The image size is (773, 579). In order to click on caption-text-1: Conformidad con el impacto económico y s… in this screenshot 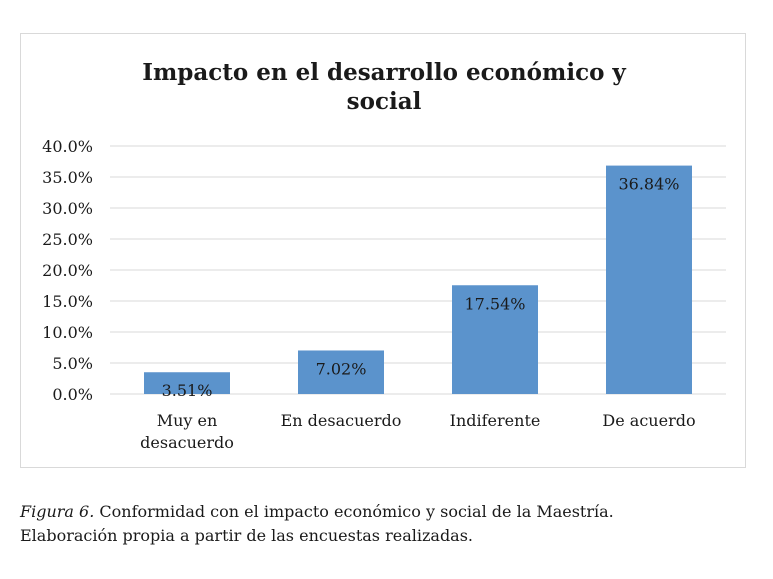, I will do `click(354, 511)`.